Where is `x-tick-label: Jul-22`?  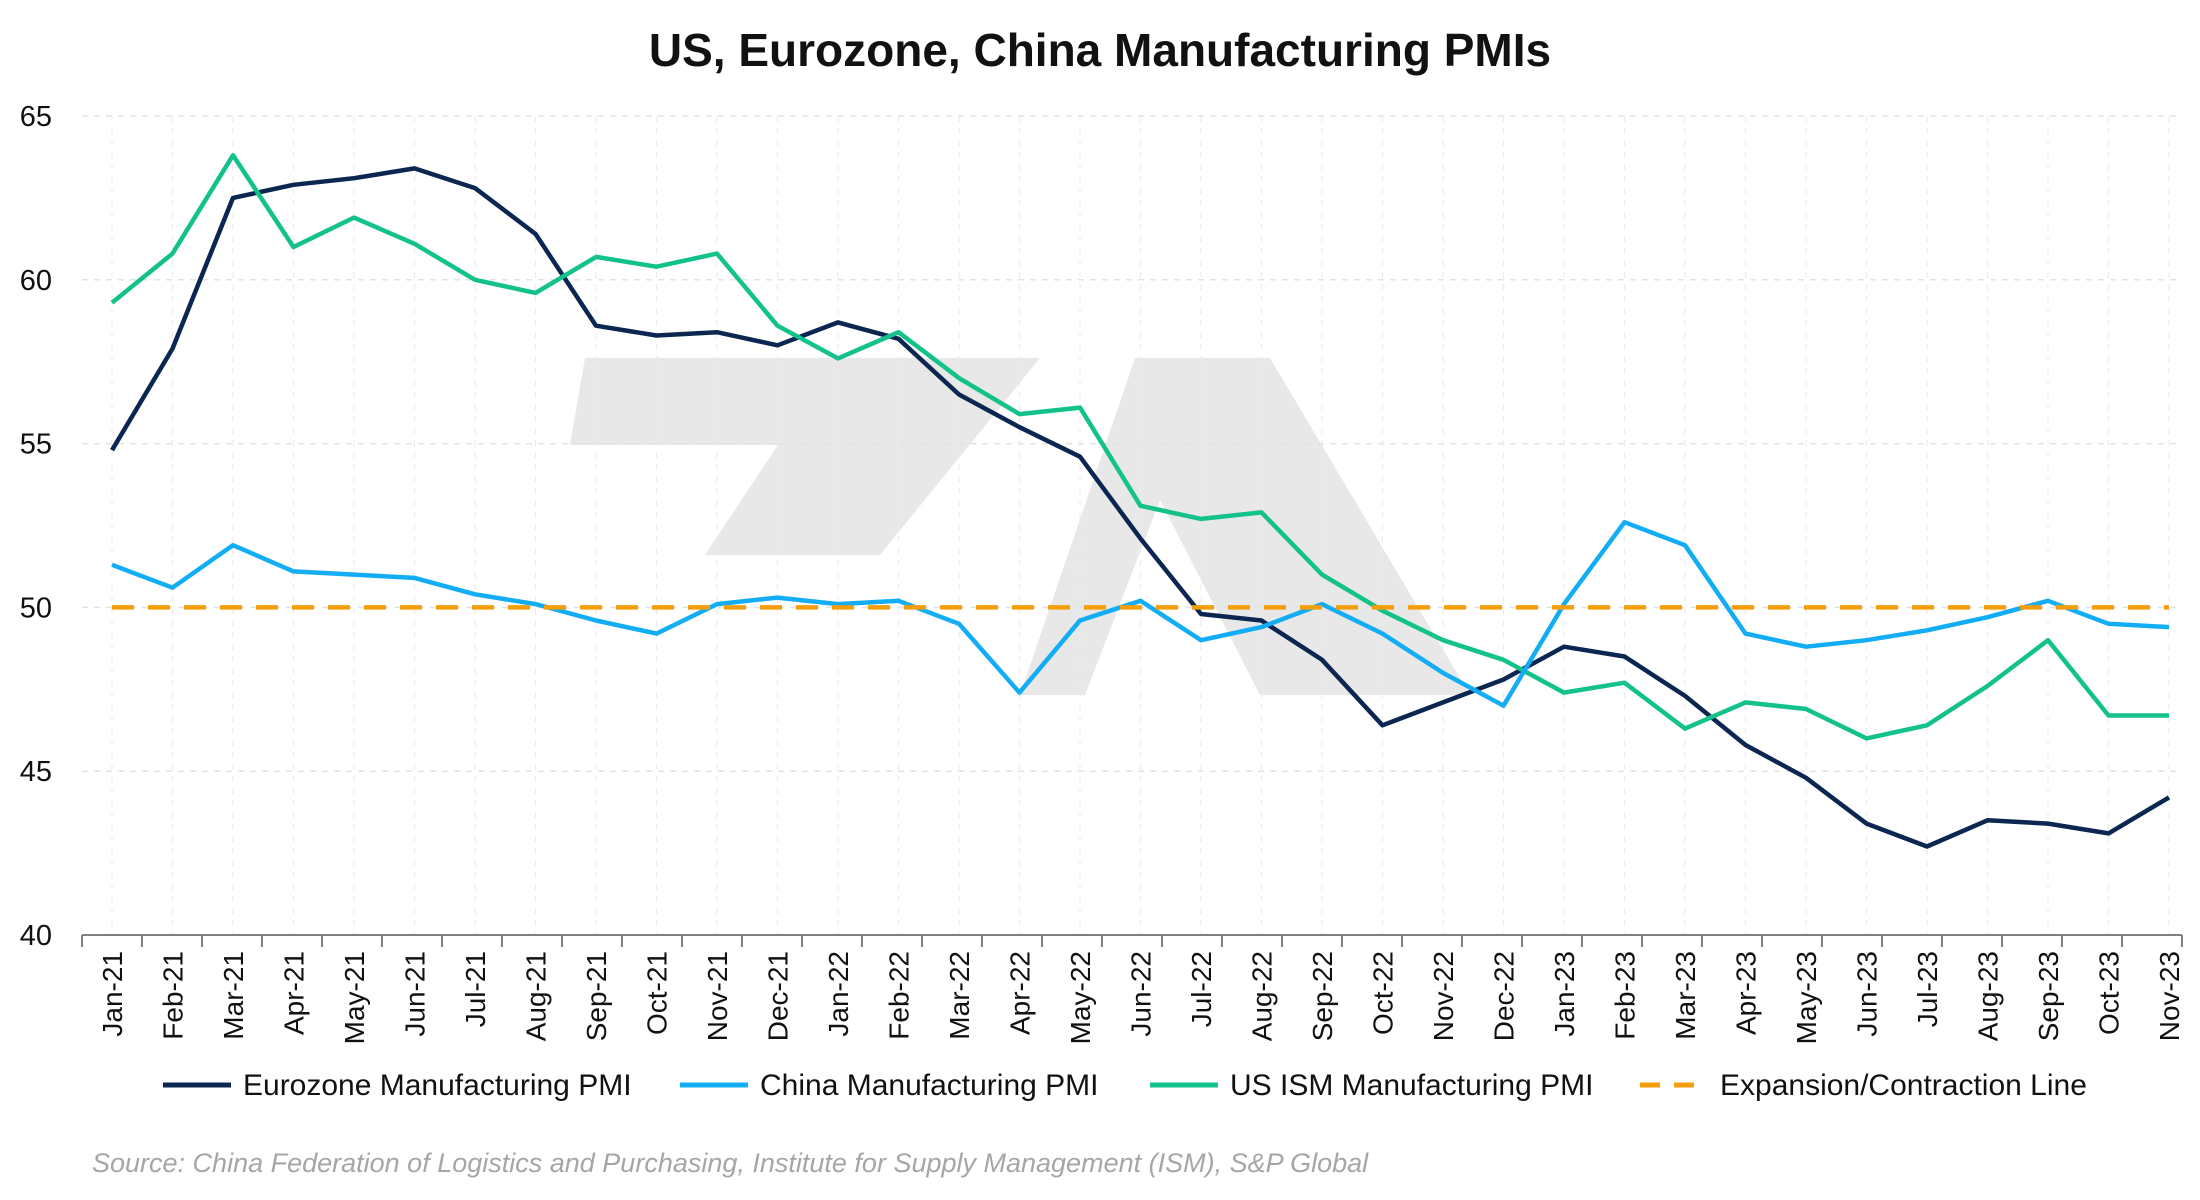
x-tick-label: Jul-22 is located at coordinates (1201, 989).